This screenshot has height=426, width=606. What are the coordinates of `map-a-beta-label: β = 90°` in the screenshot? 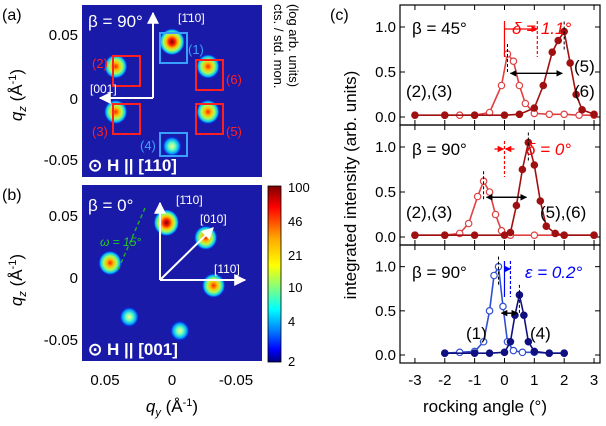 It's located at (115, 21).